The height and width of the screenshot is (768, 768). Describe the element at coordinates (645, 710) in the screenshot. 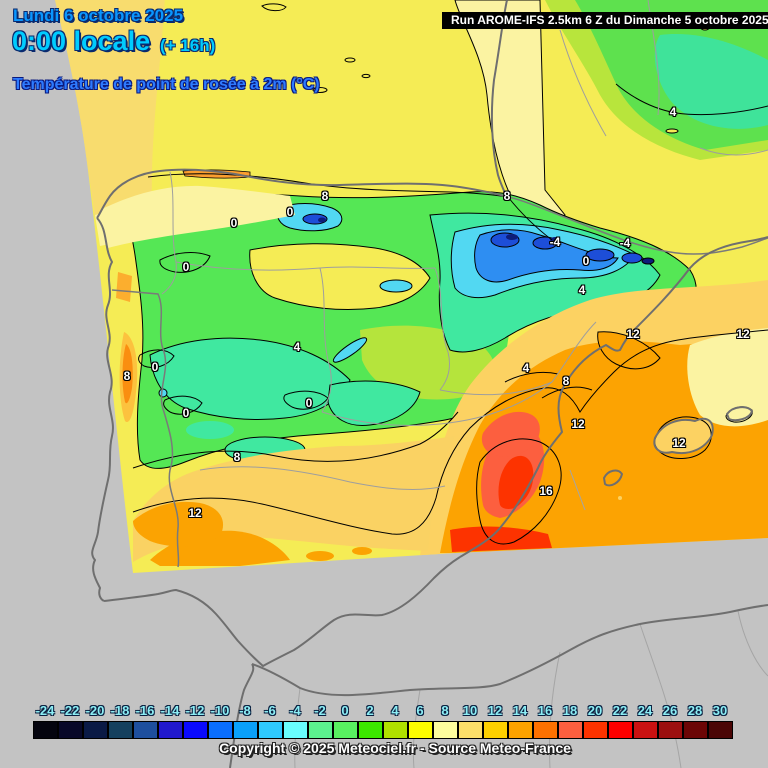

I see `colorbar-tick-label: 24` at that location.